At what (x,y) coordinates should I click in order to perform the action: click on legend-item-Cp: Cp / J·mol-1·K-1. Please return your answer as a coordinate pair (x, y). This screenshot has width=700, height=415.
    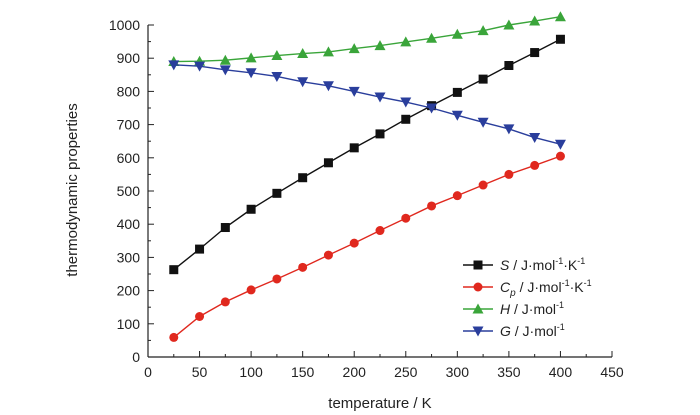
    Looking at the image, I should click on (527, 288).